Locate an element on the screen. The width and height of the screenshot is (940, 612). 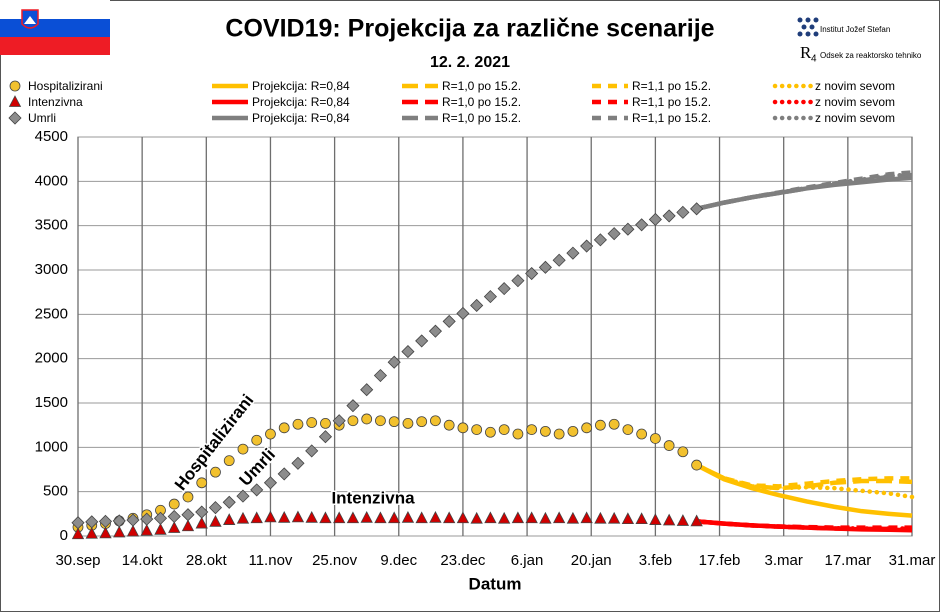
x-tick-label: 3.mar is located at coordinates (784, 560).